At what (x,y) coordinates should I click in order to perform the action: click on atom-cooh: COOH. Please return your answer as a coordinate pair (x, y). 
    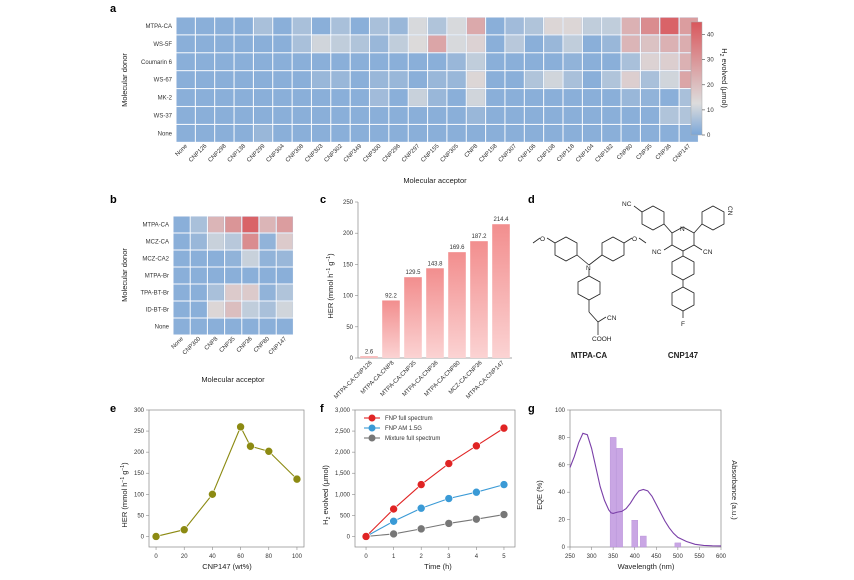
    Looking at the image, I should click on (602, 339).